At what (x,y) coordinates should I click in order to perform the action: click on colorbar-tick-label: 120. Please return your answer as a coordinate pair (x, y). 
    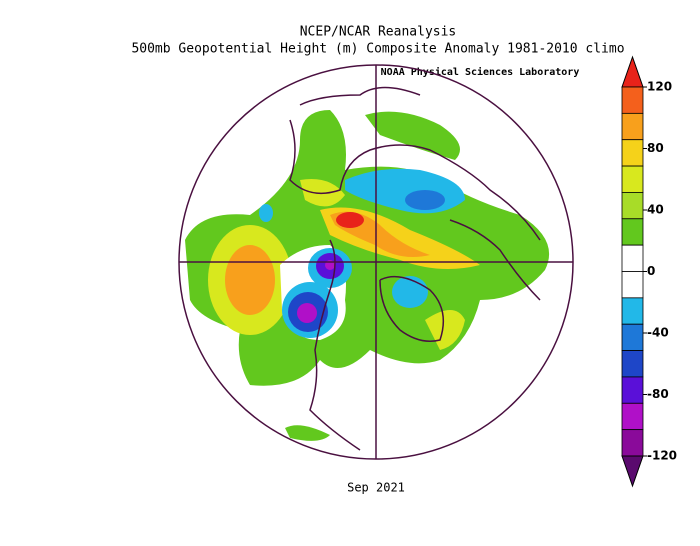
    Looking at the image, I should click on (659, 87).